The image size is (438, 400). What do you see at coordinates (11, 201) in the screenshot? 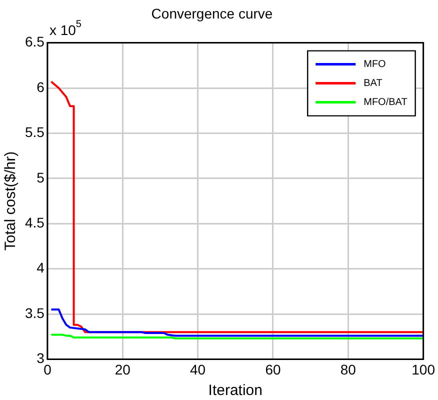
I see `y-axis-title: Total cost($/hr)` at bounding box center [11, 201].